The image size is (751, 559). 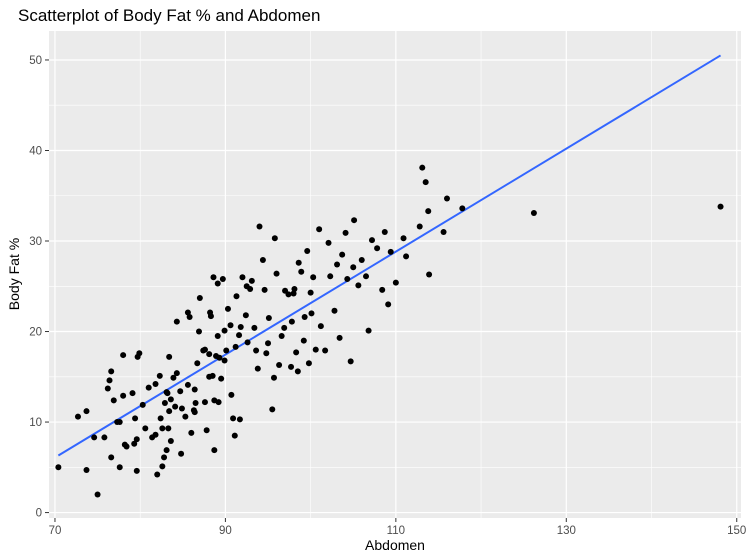 I want to click on x-tick-label: 130, so click(x=566, y=531).